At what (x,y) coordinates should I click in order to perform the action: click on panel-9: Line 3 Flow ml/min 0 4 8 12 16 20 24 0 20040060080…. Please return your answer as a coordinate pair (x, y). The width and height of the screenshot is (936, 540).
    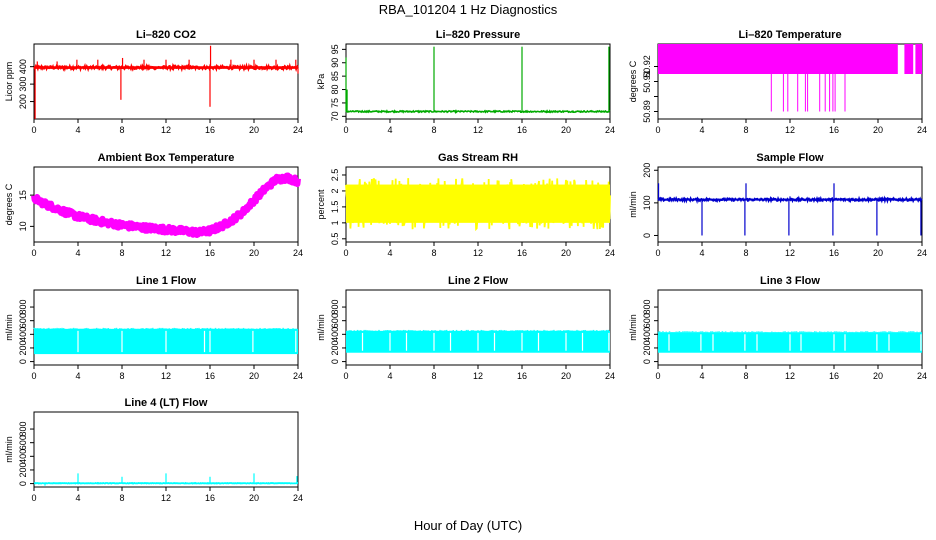
    Looking at the image, I should click on (777, 328).